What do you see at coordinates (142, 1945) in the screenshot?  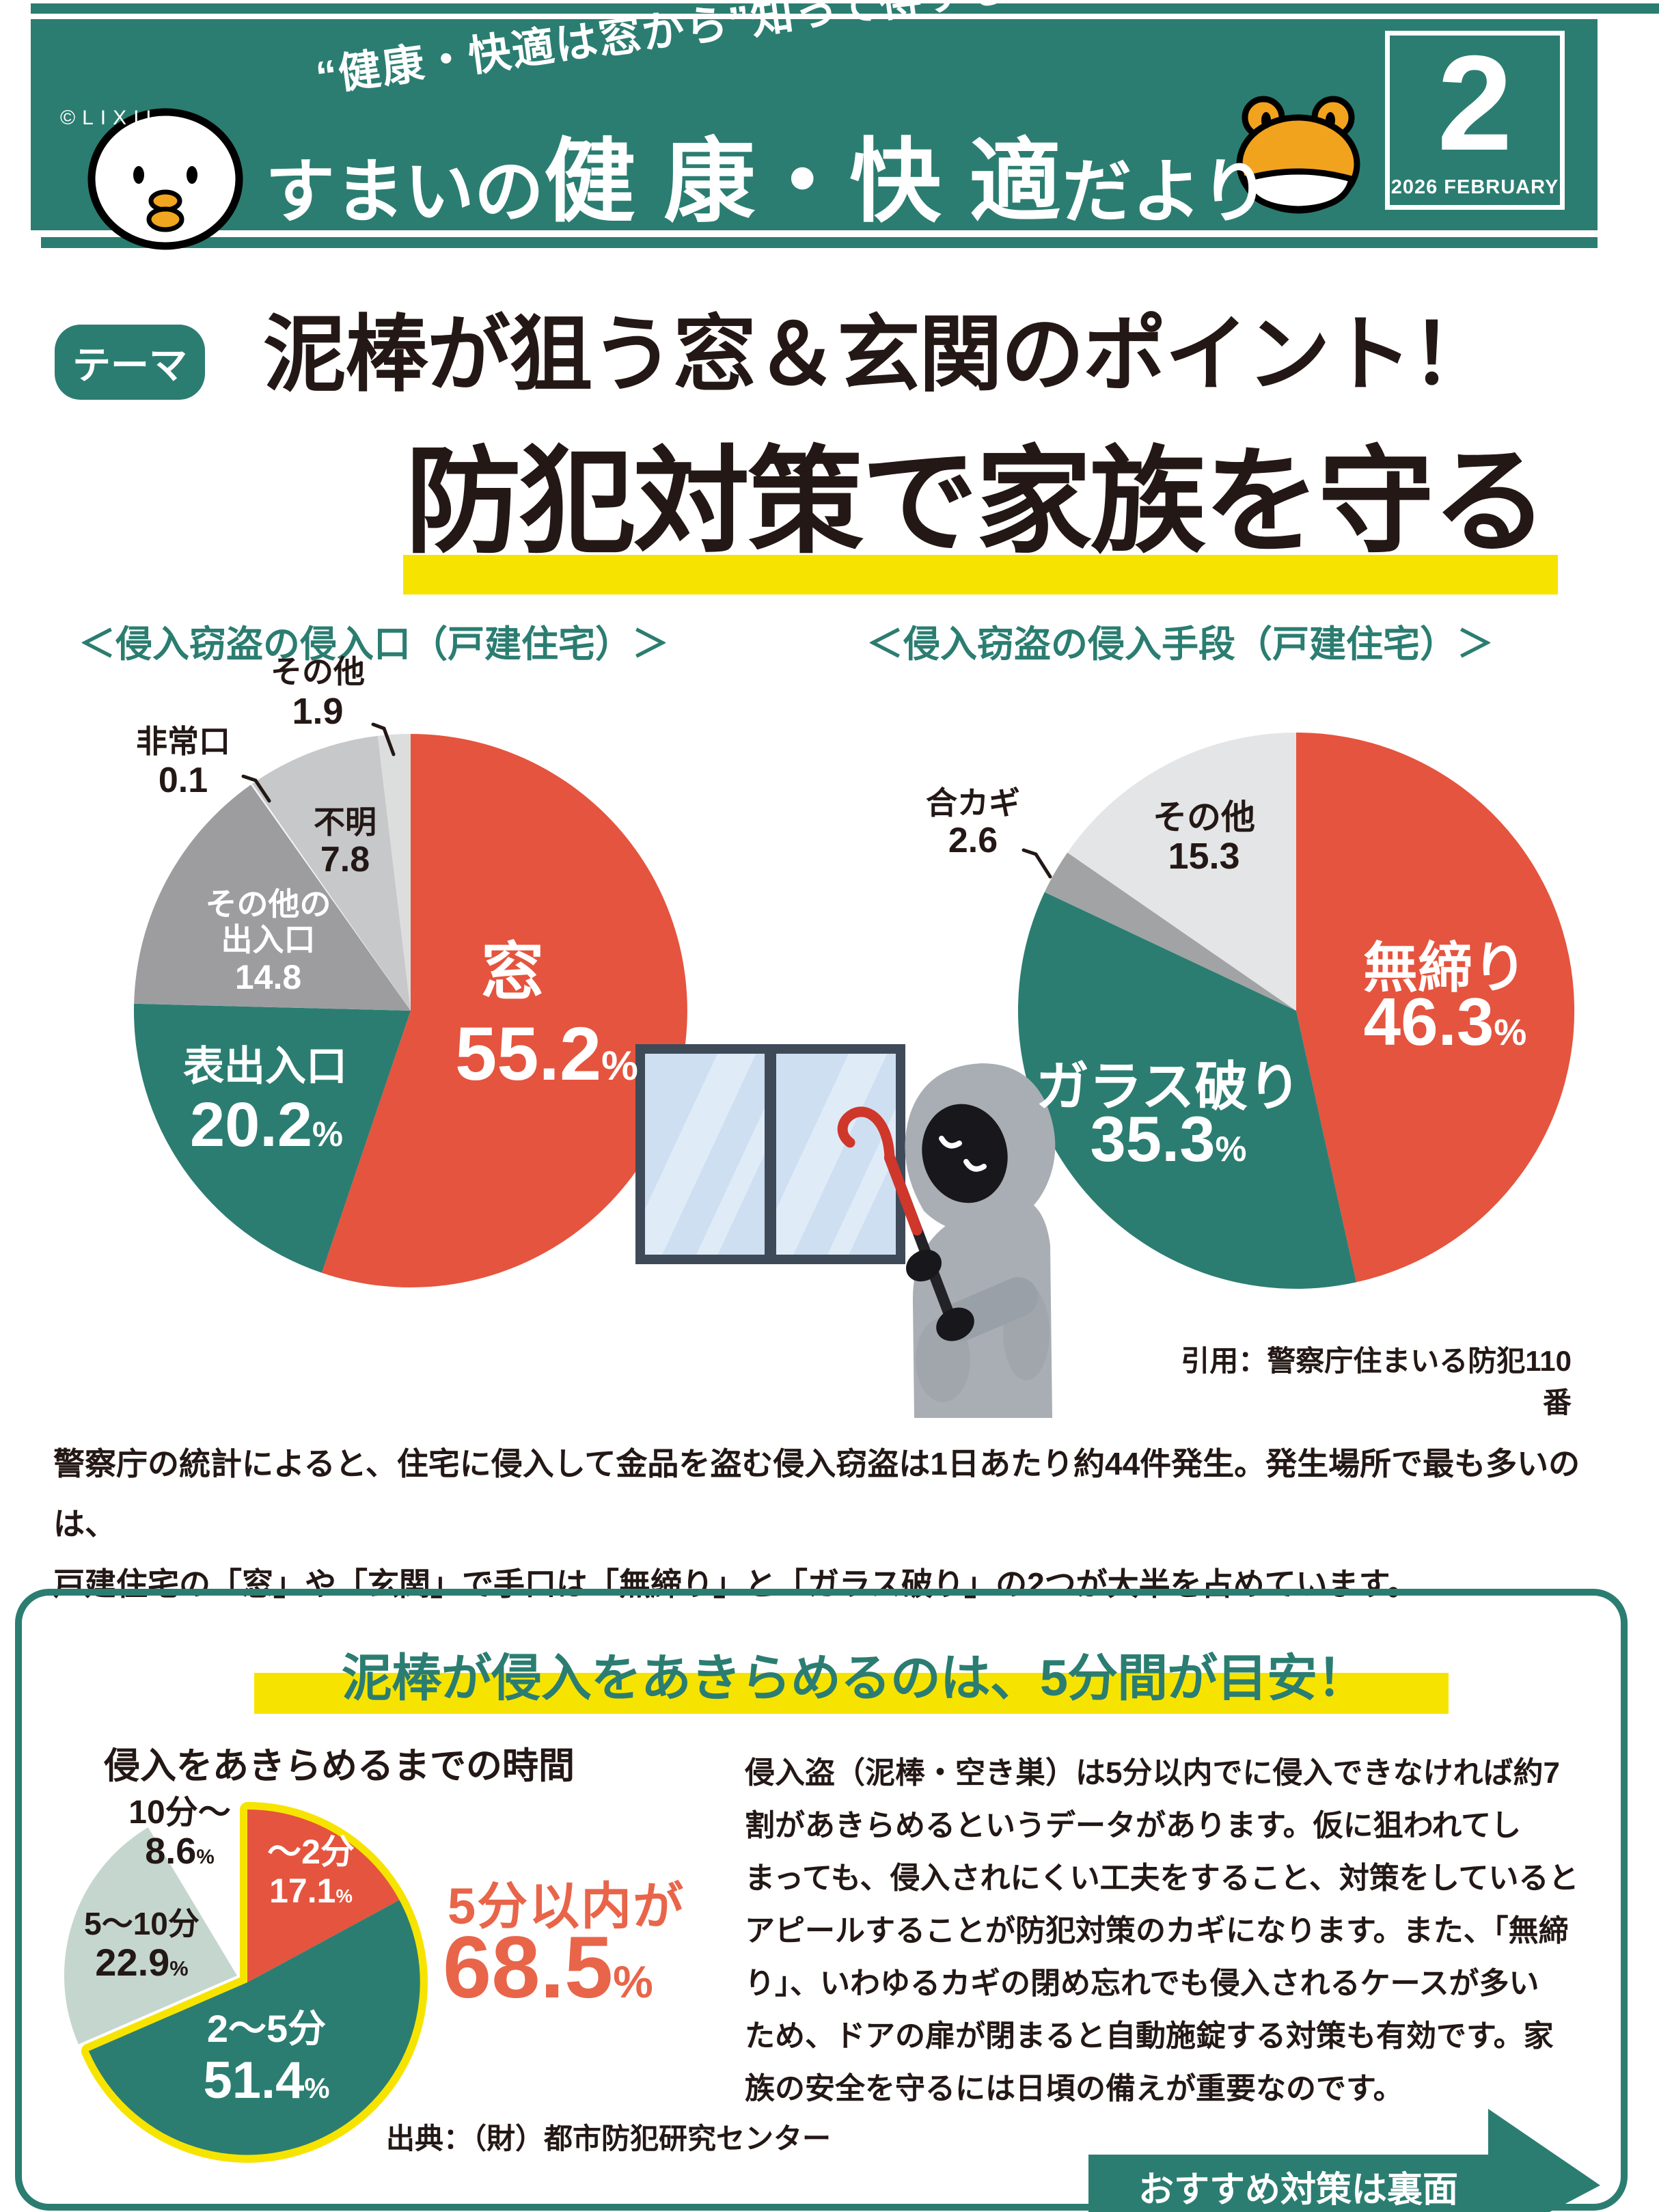 I see `pie3-label-5-10min: 5～10分 22.9%` at bounding box center [142, 1945].